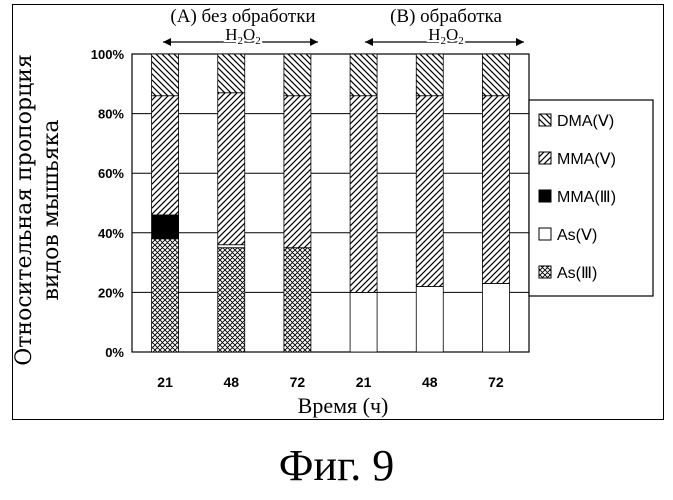 The image size is (673, 500). What do you see at coordinates (545, 120) in the screenshot?
I see `legend-swatch-dma5` at bounding box center [545, 120].